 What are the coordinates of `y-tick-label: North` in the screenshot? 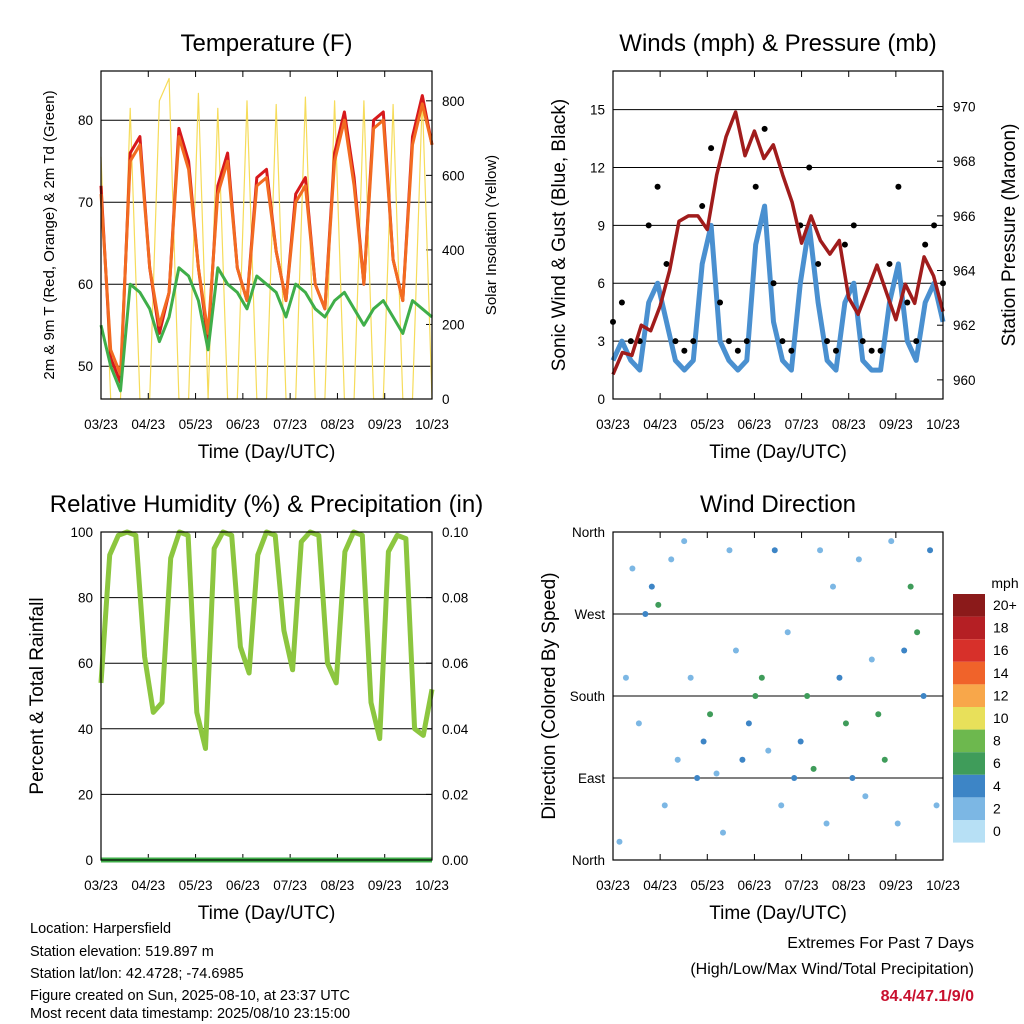 It's located at (588, 532).